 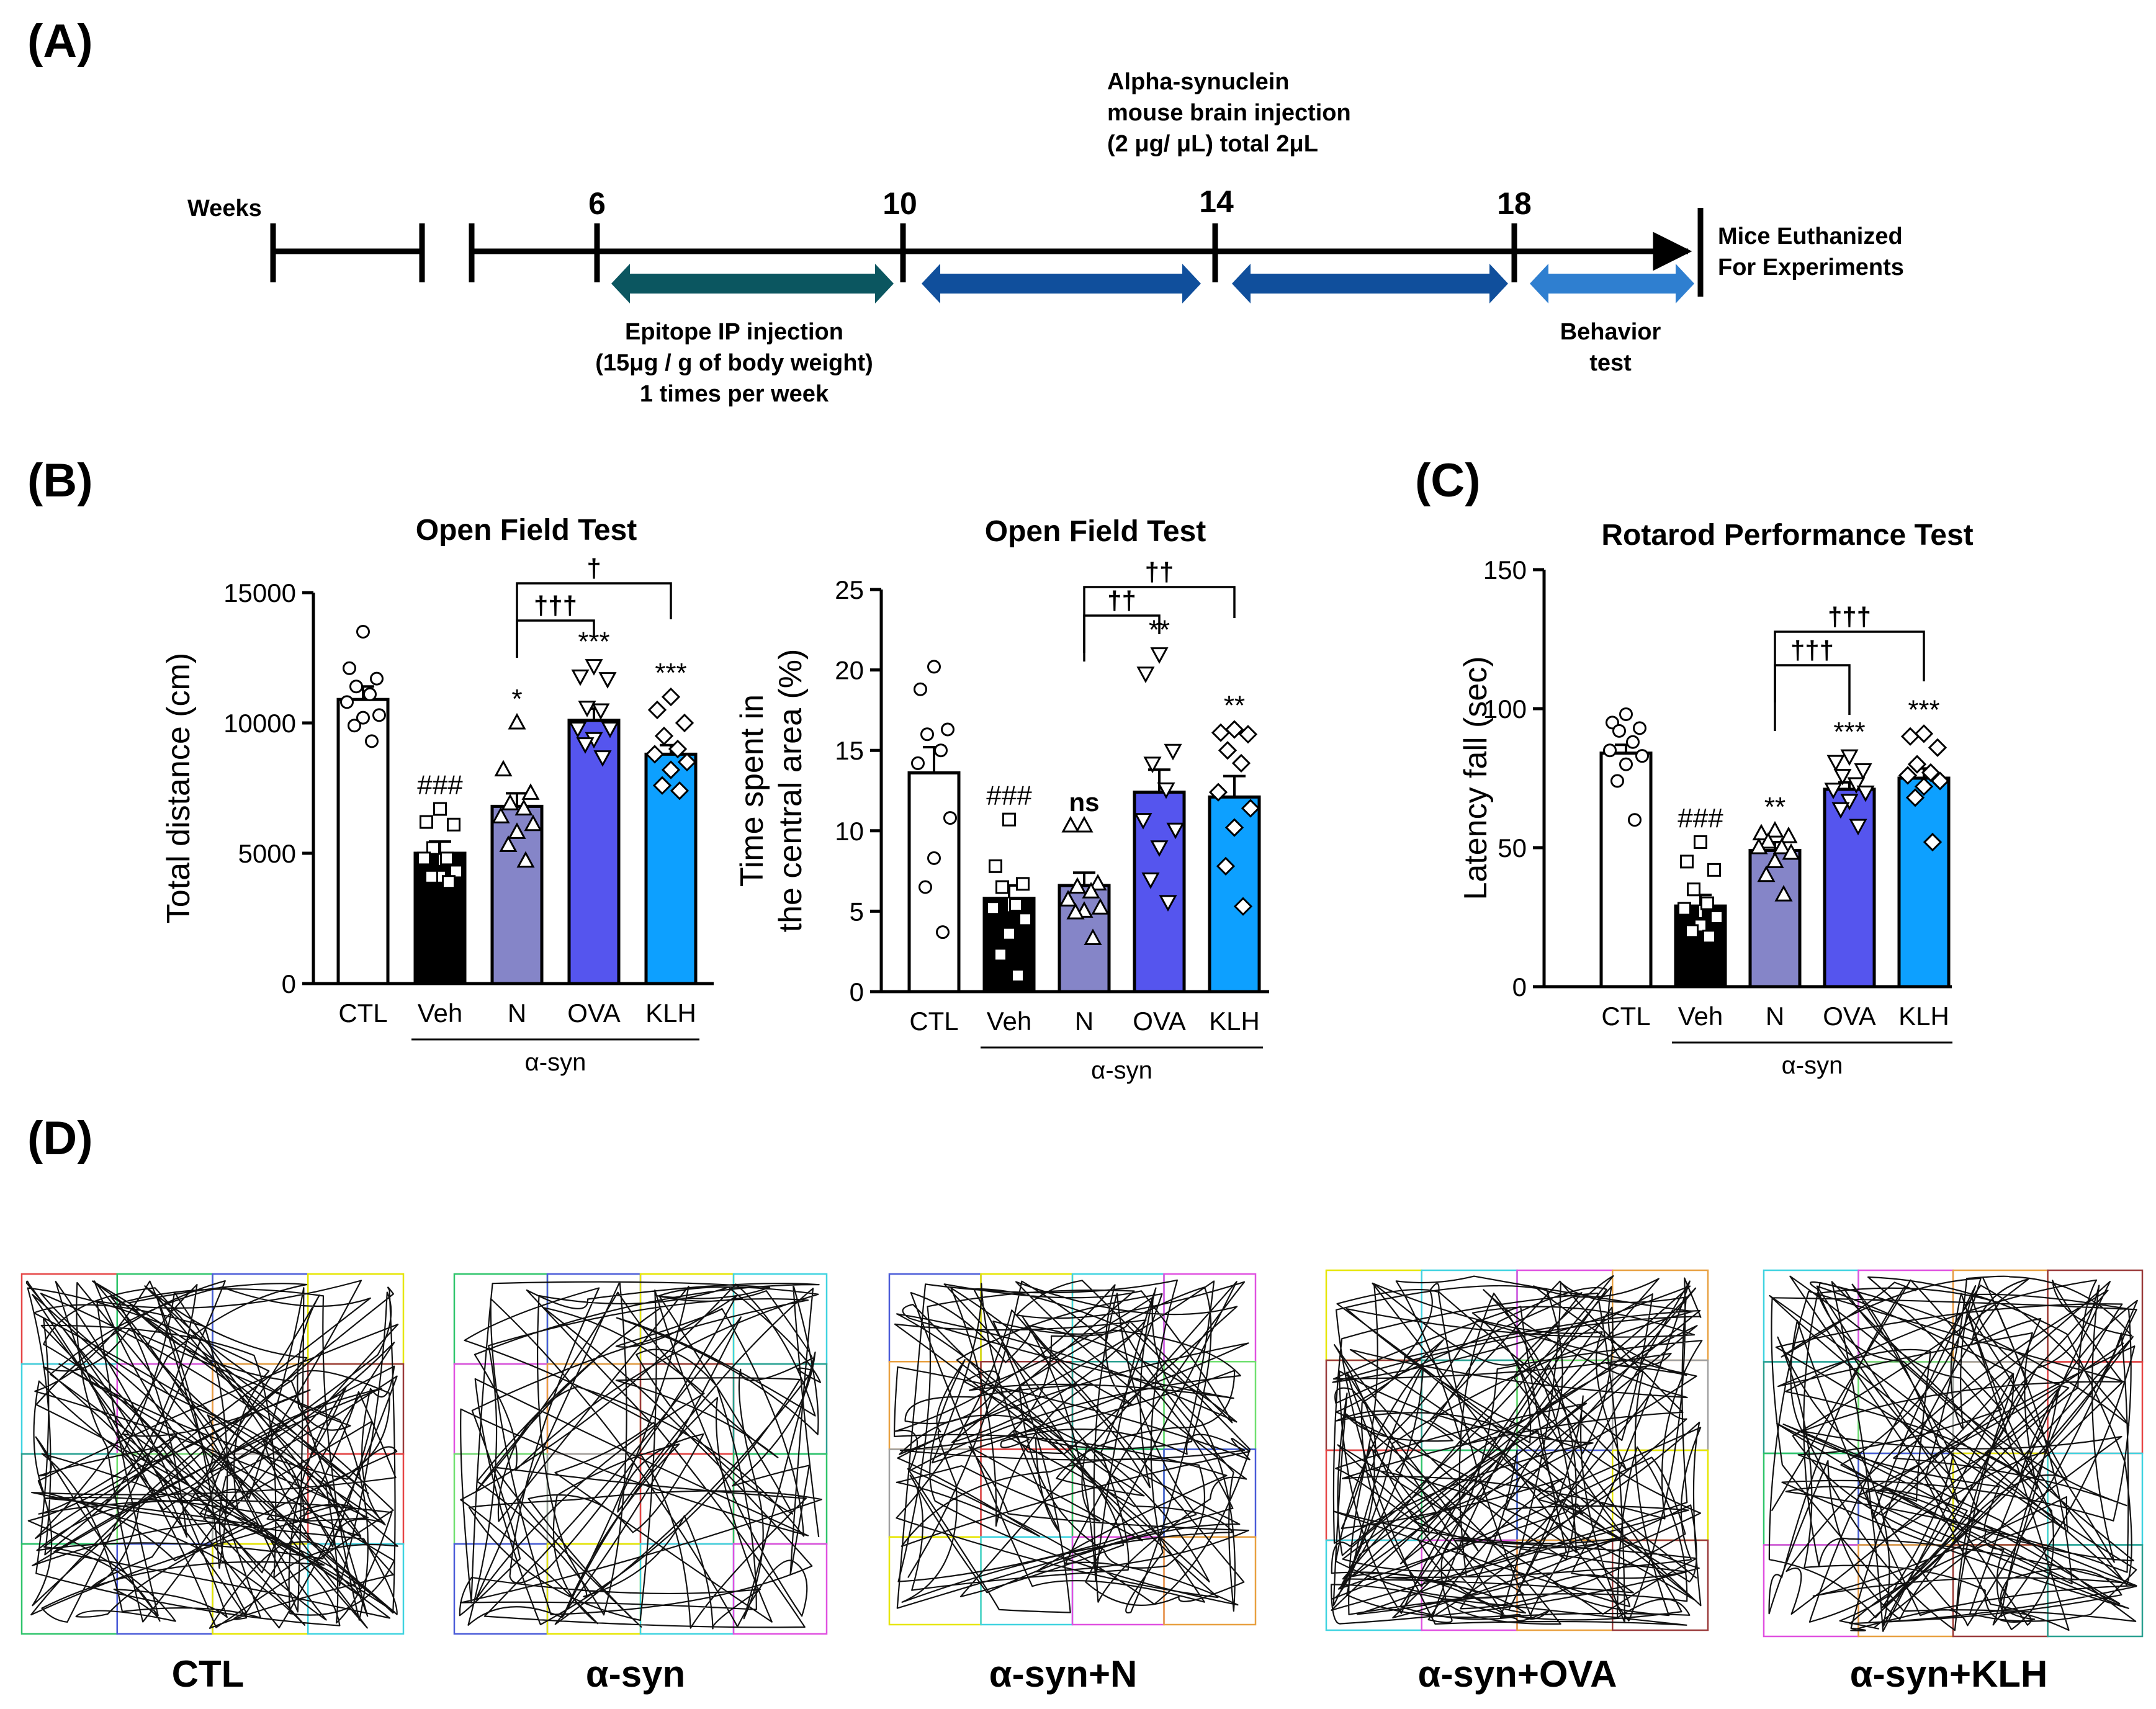 What do you see at coordinates (850, 589) in the screenshot?
I see `y-tick-label: 25` at bounding box center [850, 589].